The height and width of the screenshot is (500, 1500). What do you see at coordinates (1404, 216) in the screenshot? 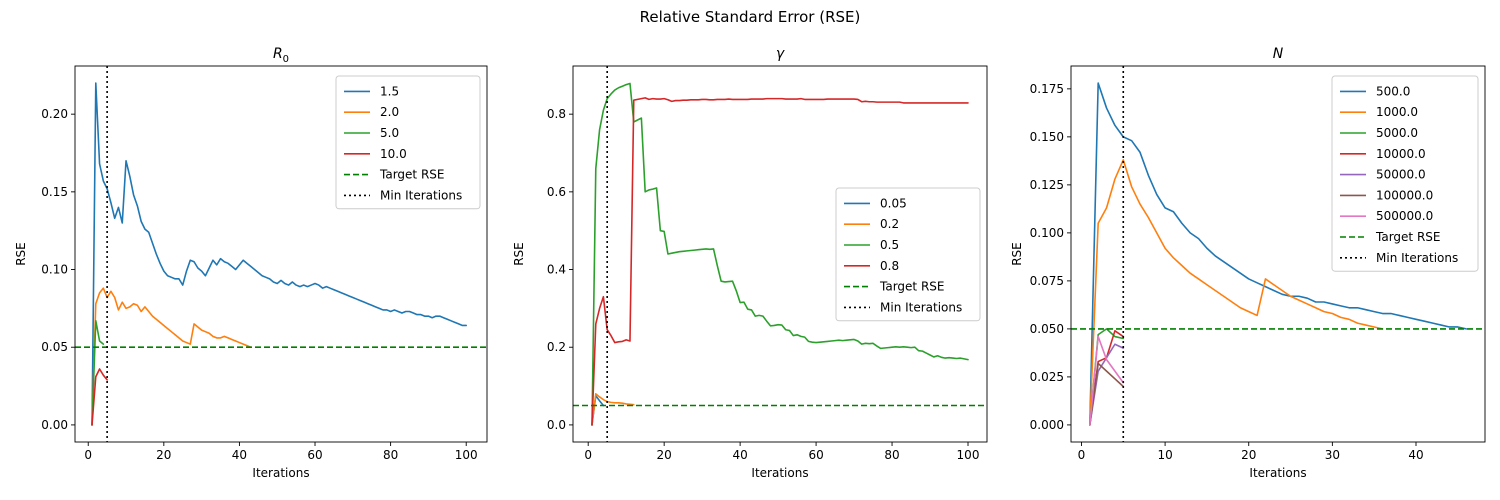
I see `legend-label: 500000.0` at bounding box center [1404, 216].